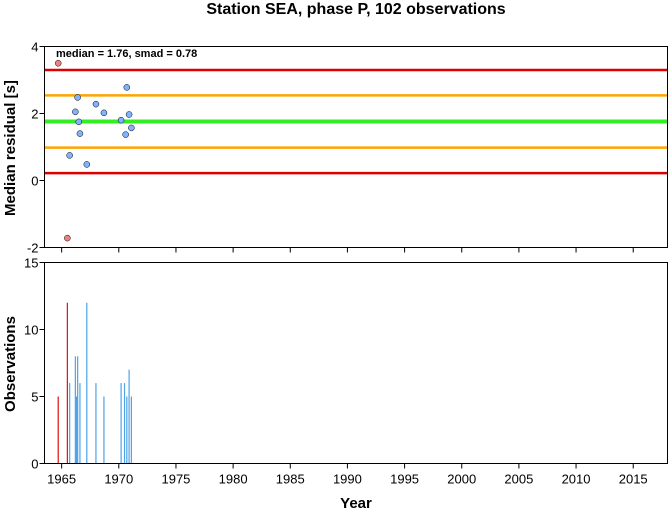  I want to click on observations-y-label: Observations, so click(10, 364).